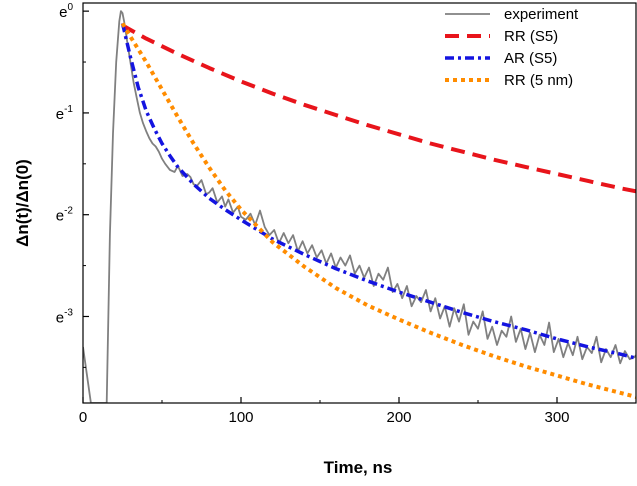  Describe the element at coordinates (530, 58) in the screenshot. I see `legend-label-2: AR (S5)` at that location.